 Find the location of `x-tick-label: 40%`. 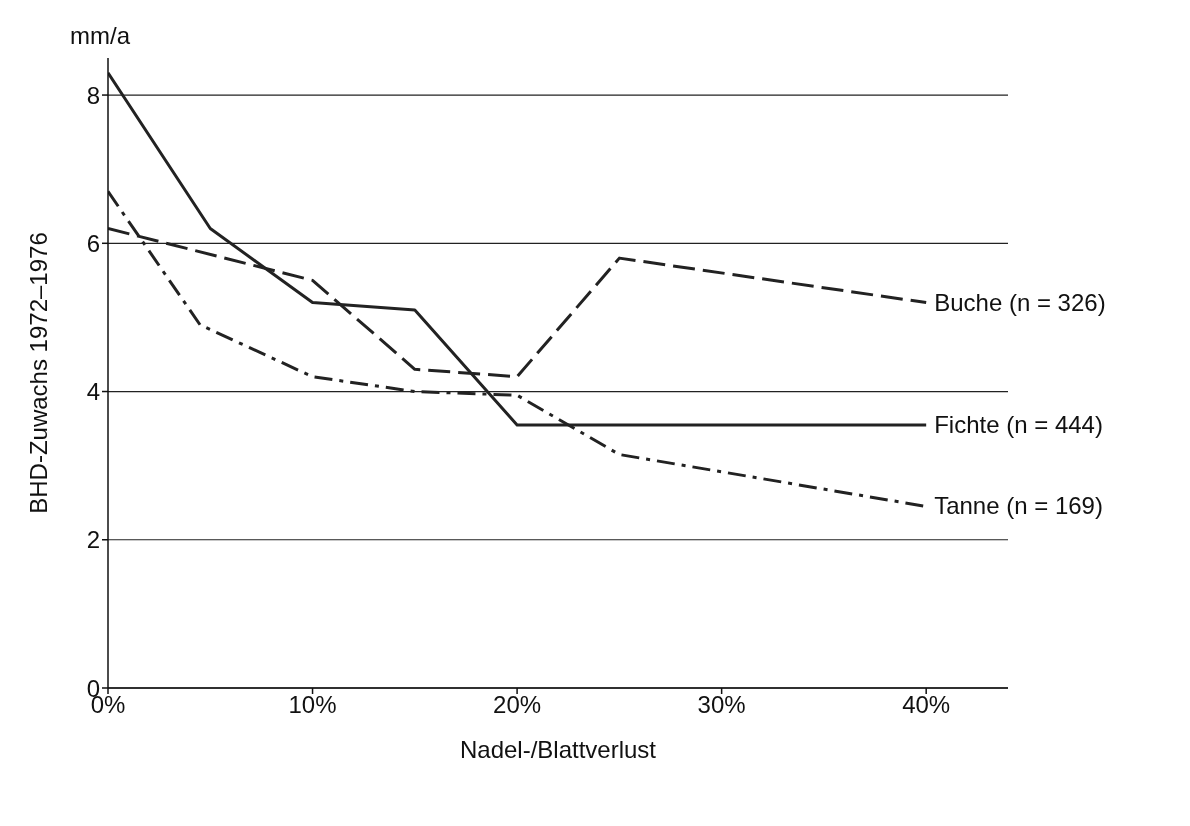

x-tick-label: 40% is located at coordinates (926, 705).